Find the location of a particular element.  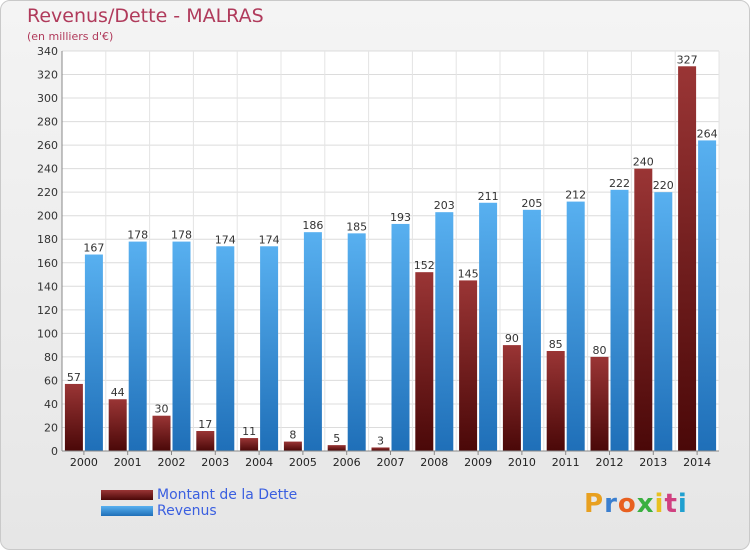

x-tick-label: 2013 is located at coordinates (653, 462).